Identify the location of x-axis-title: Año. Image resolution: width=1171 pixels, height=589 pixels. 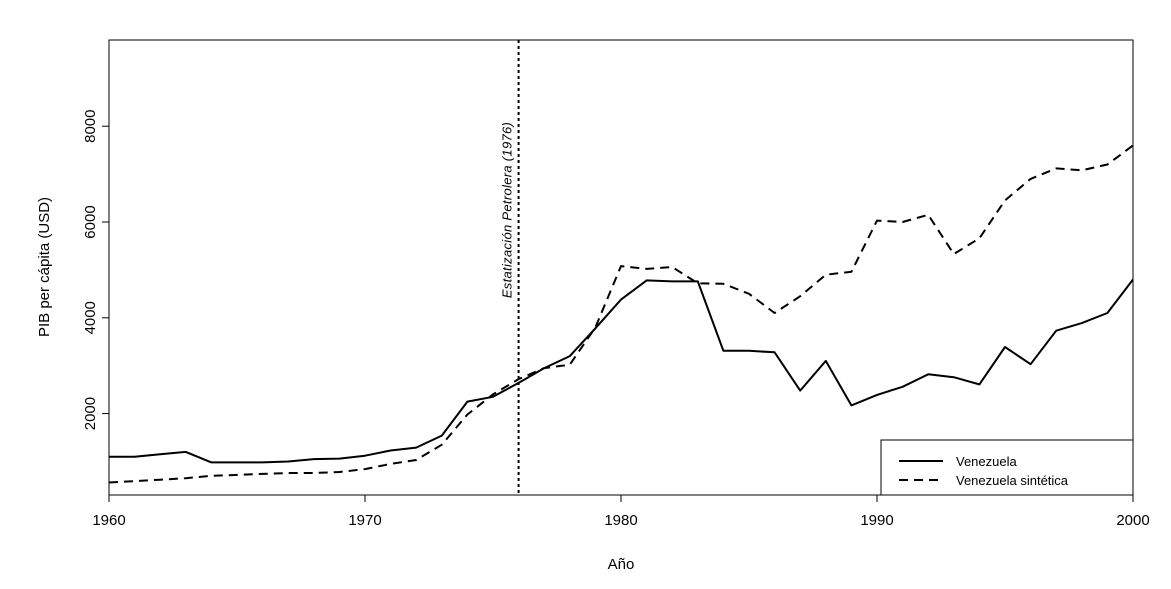
(621, 564).